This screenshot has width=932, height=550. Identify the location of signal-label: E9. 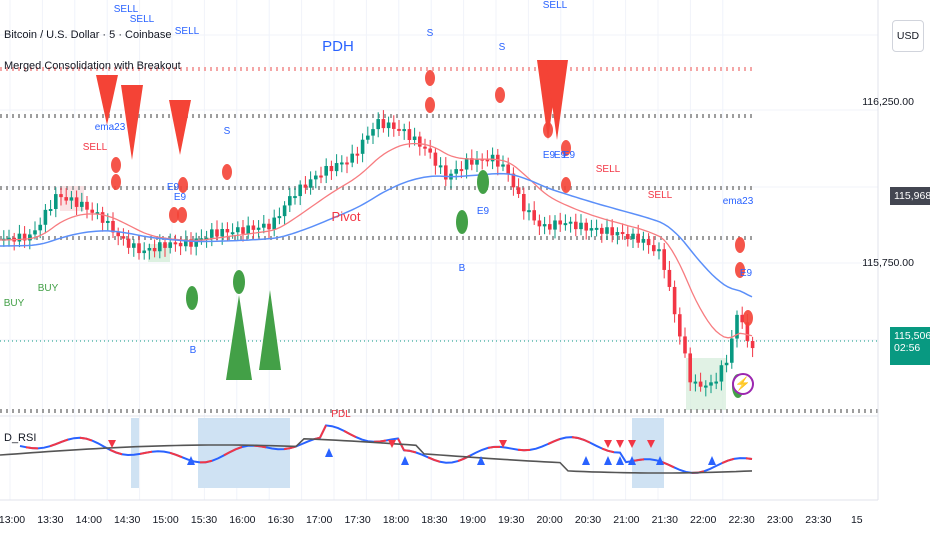
(746, 273).